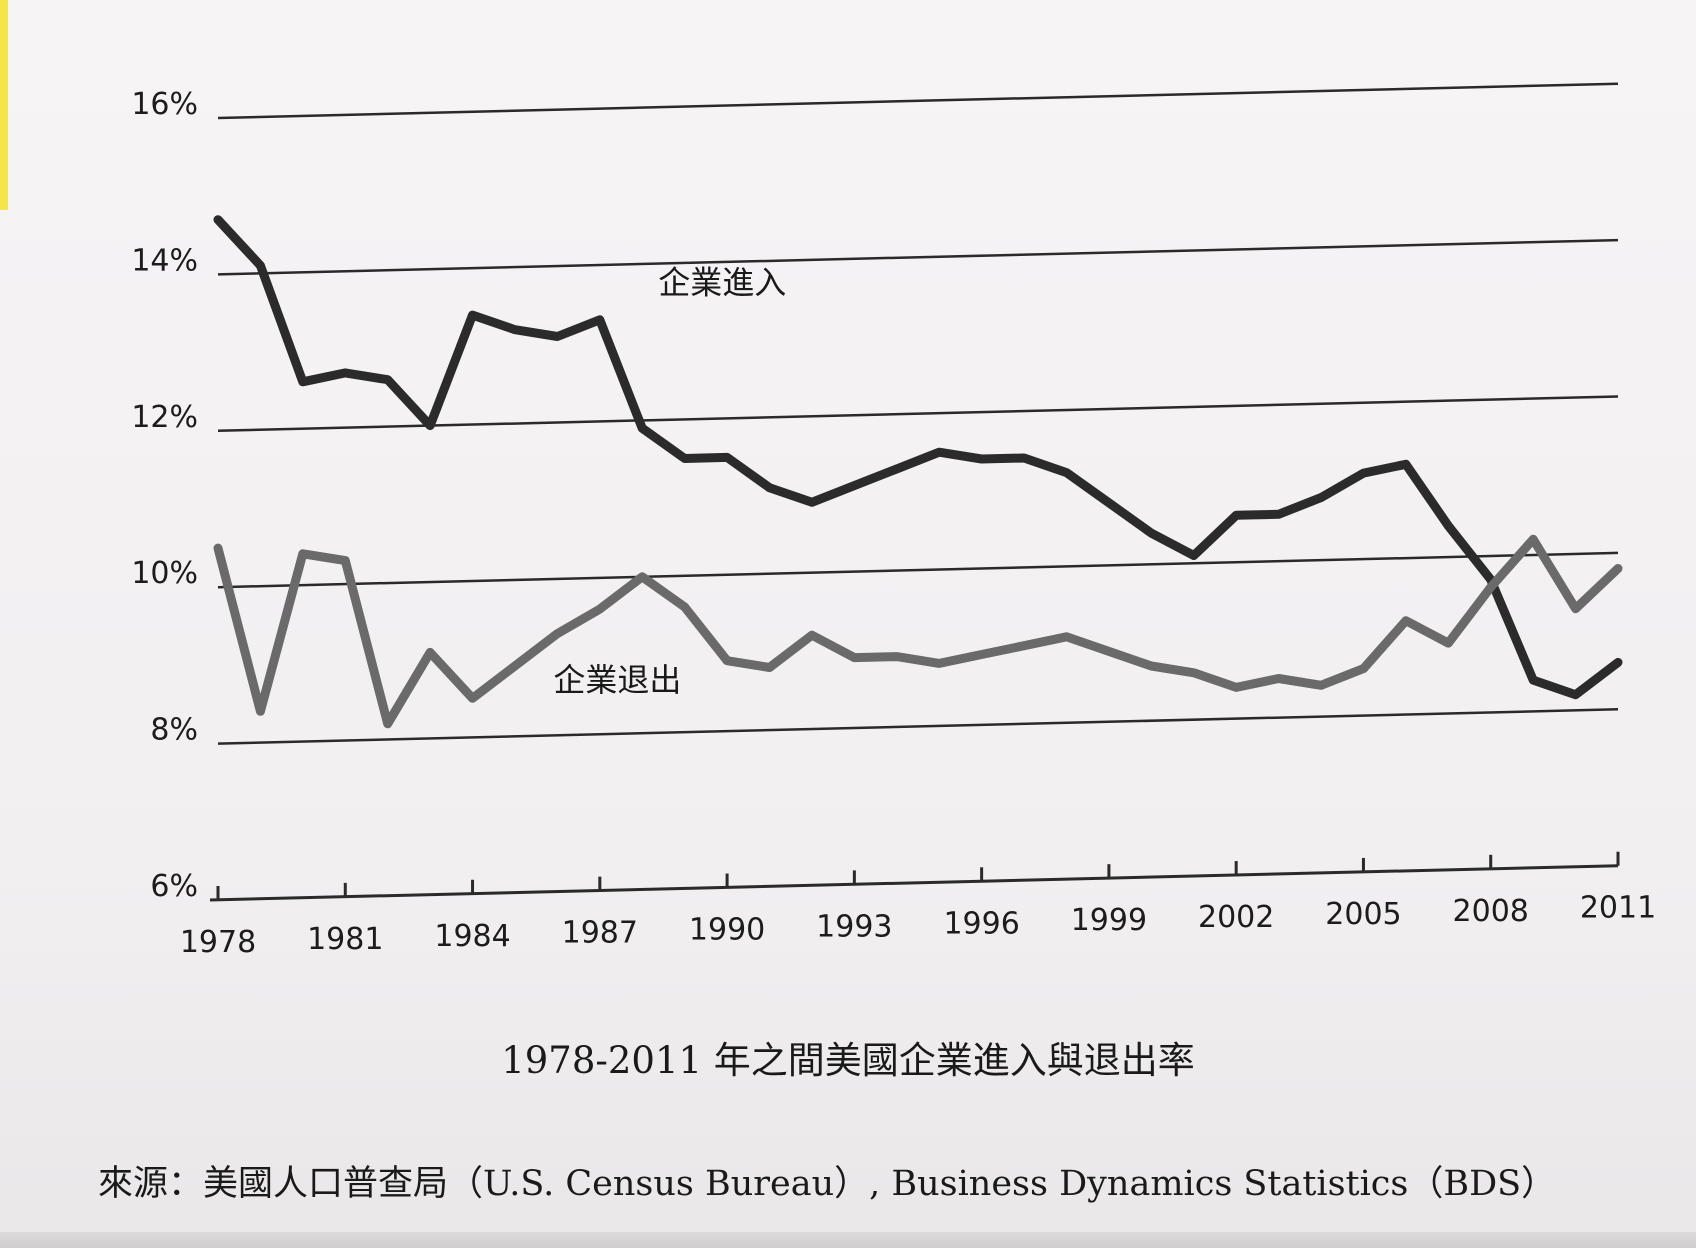  Describe the element at coordinates (981, 923) in the screenshot. I see `x-tick-label: 1996` at that location.